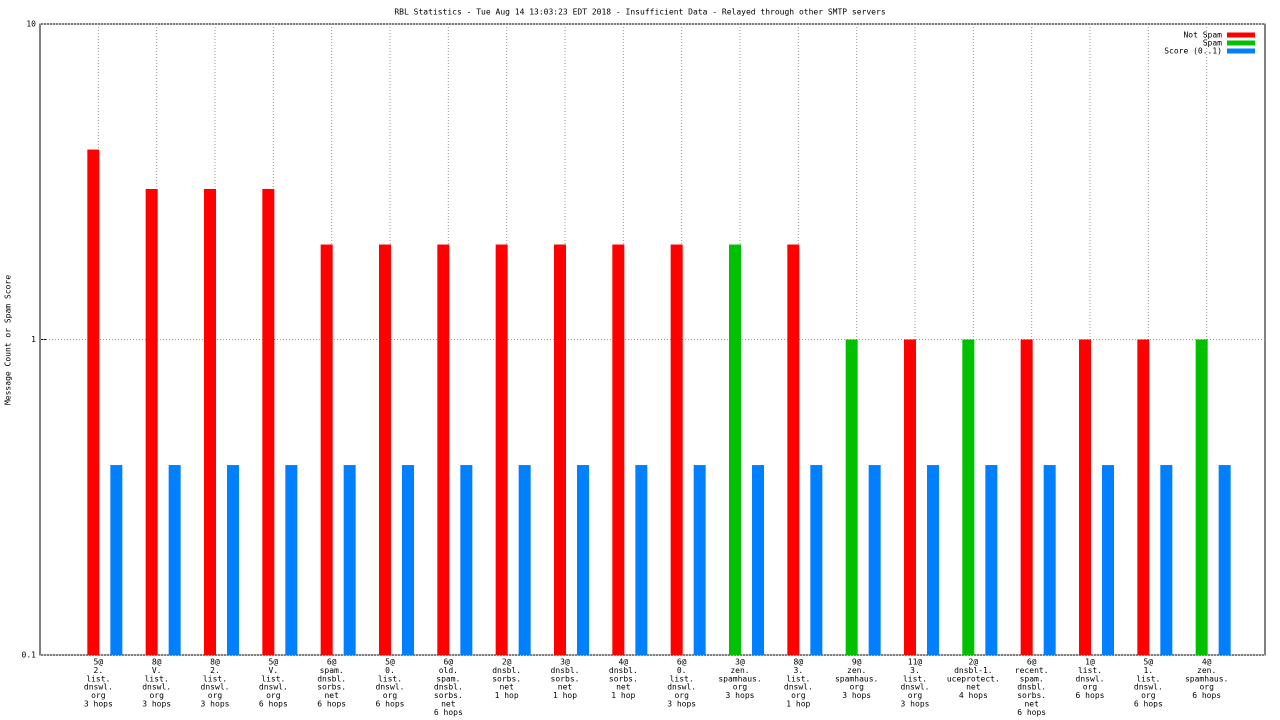  Describe the element at coordinates (973, 678) in the screenshot. I see `x-tick-label: uceprotect.` at that location.